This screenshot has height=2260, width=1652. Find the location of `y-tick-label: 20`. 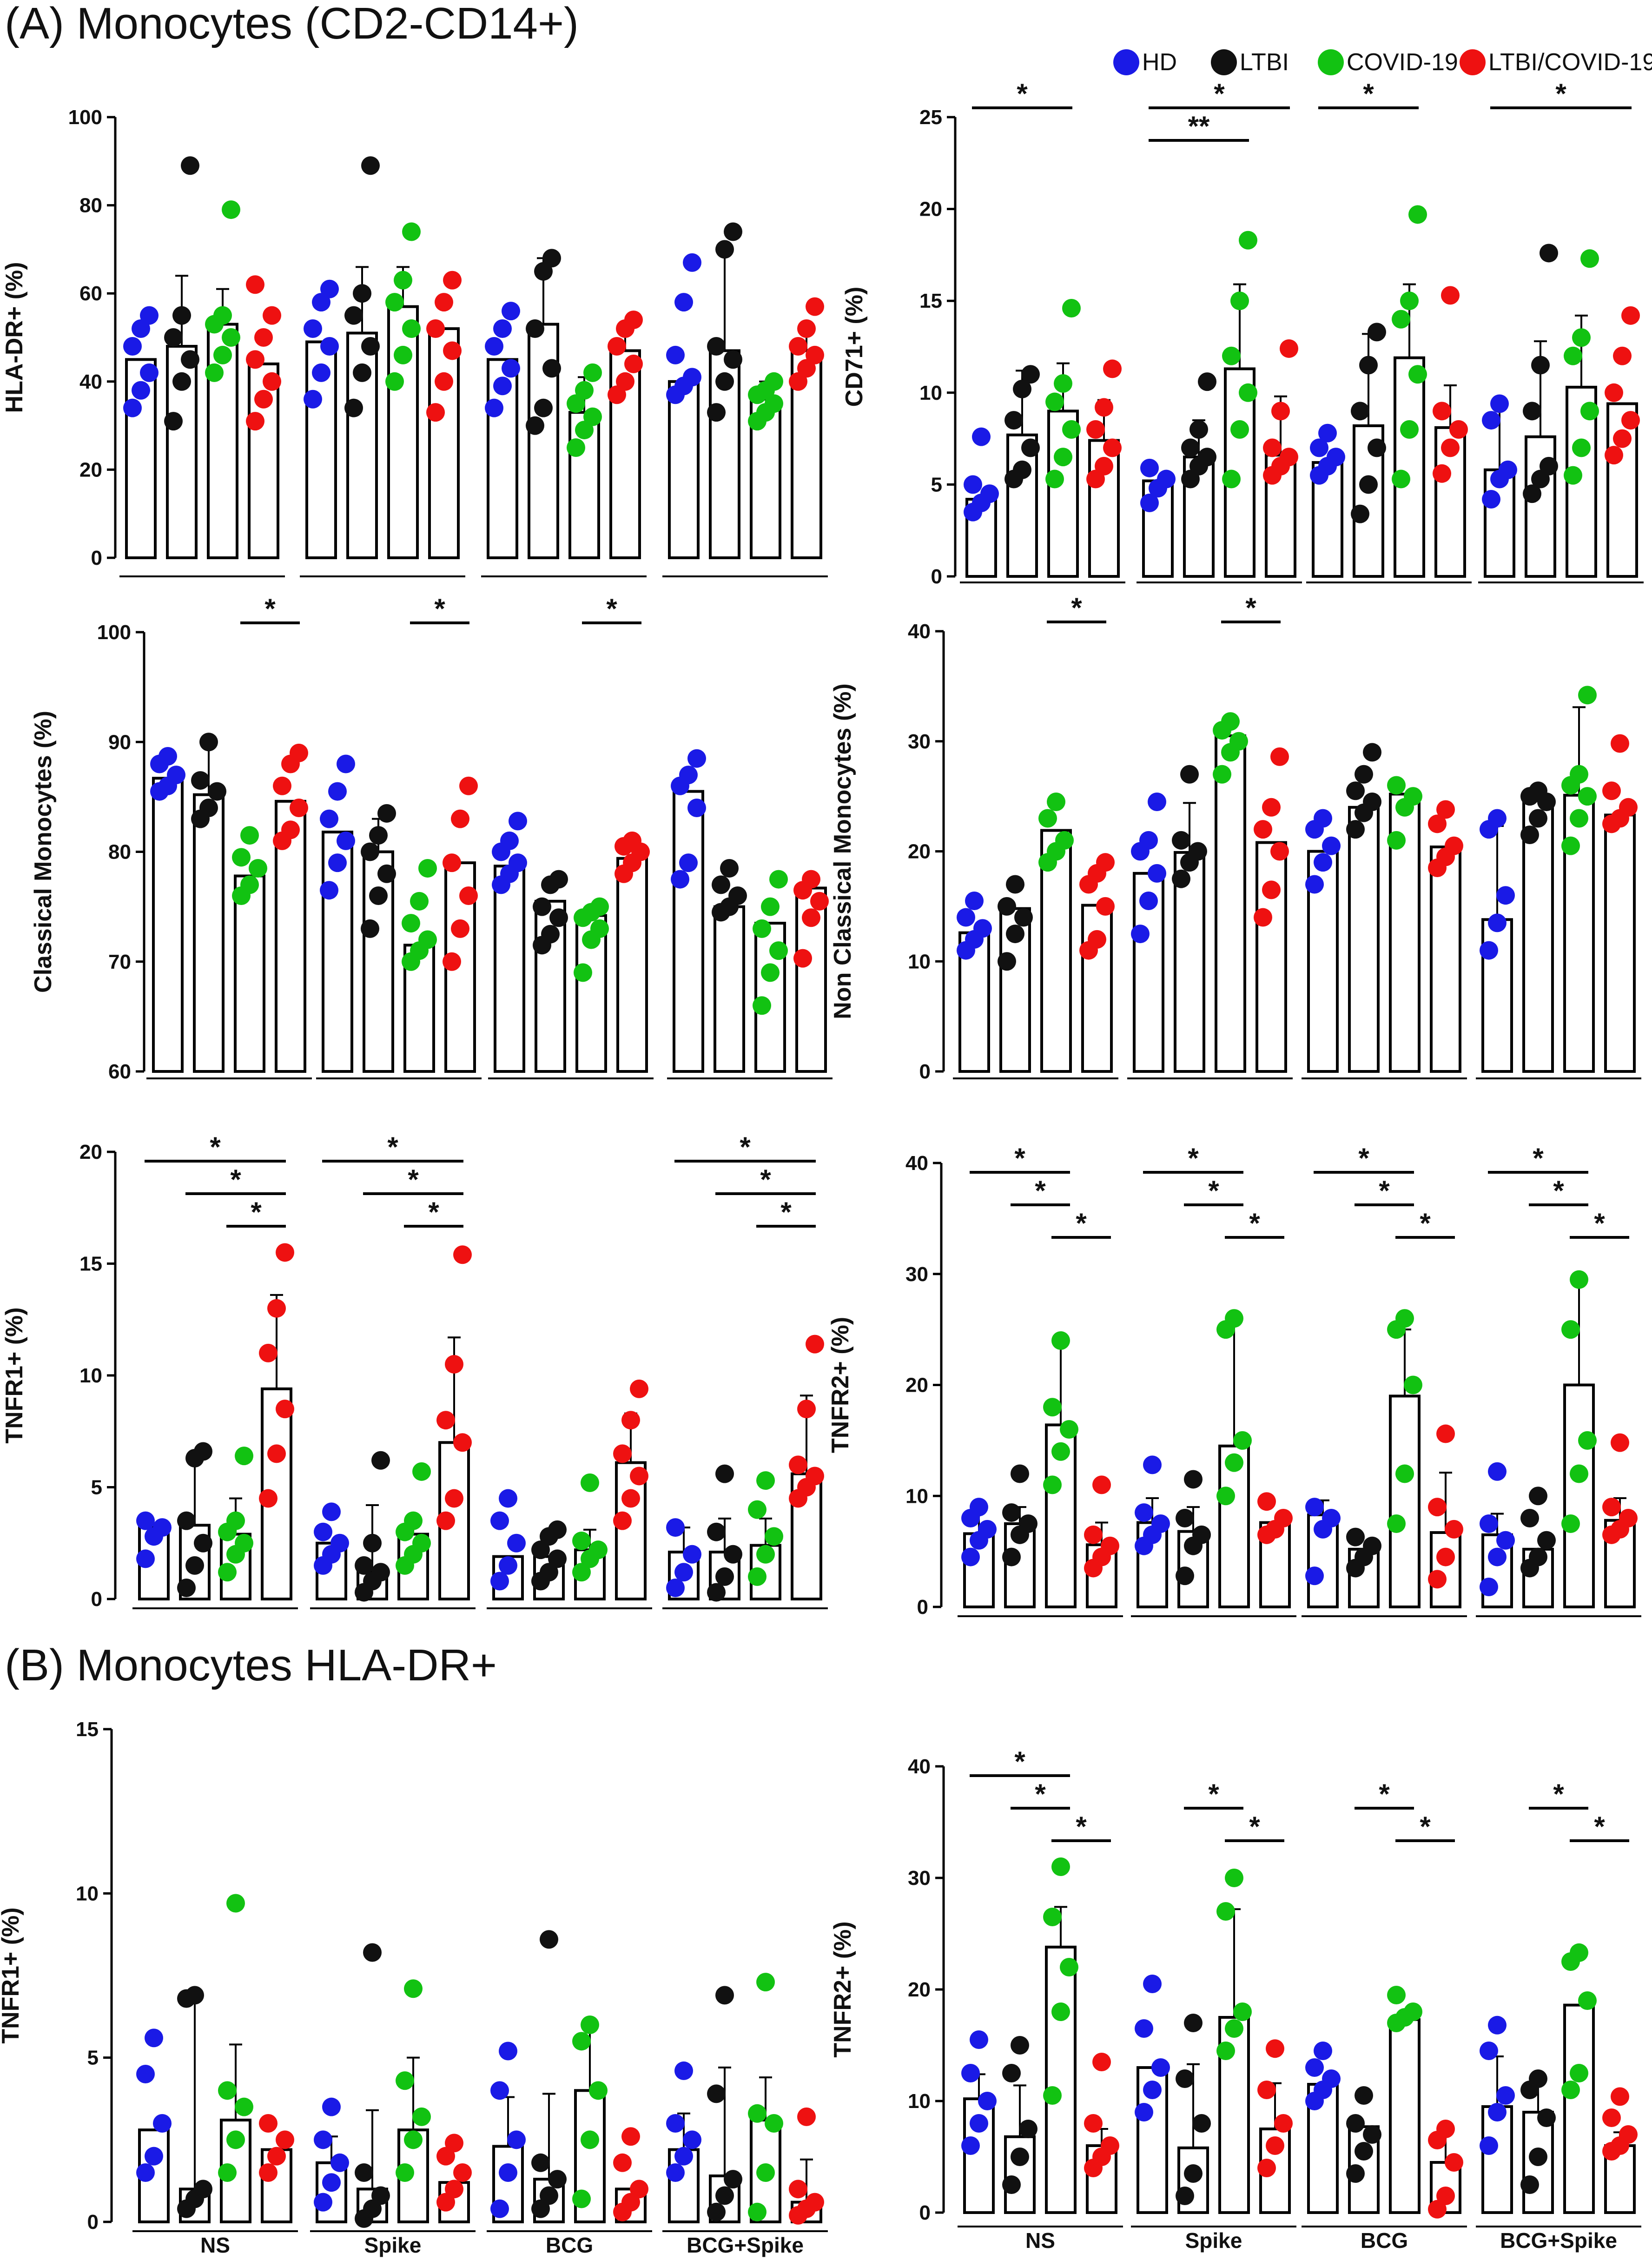

y-tick-label: 20 is located at coordinates (90, 1152).